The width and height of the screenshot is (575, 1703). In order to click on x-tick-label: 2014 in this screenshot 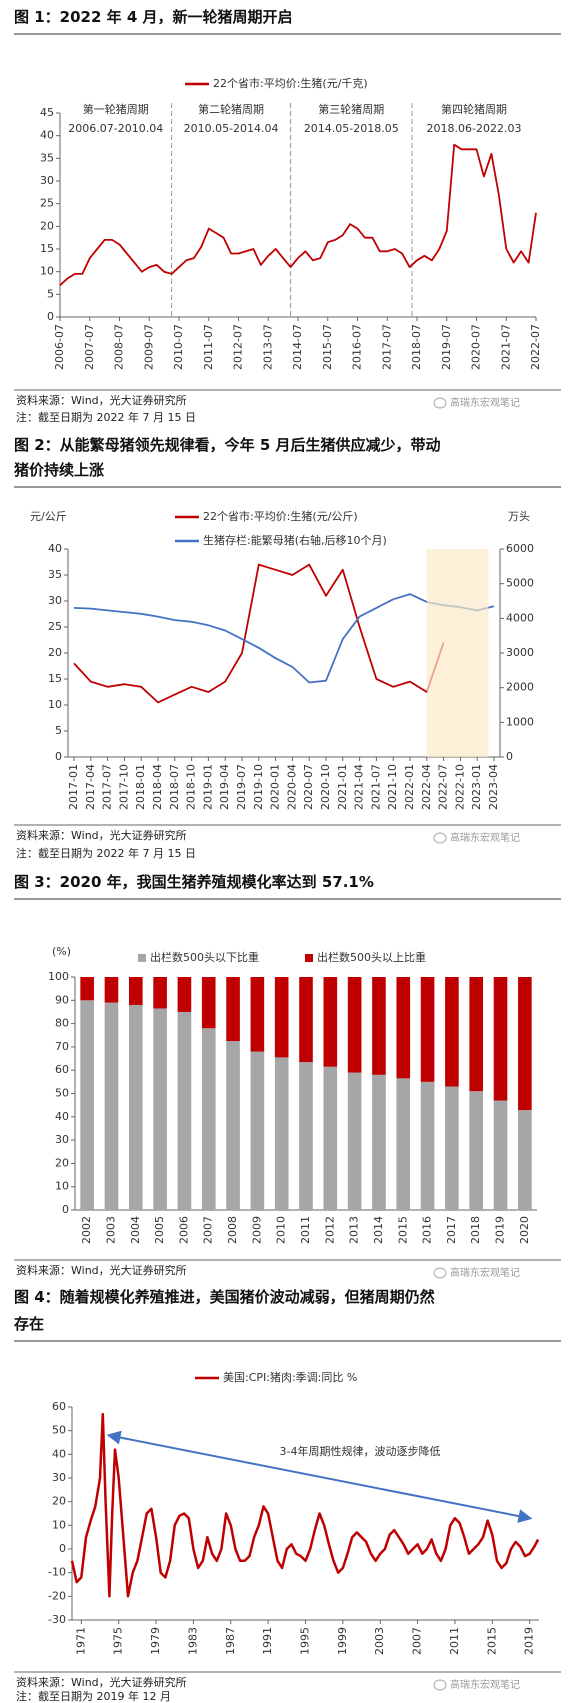, I will do `click(378, 1230)`.